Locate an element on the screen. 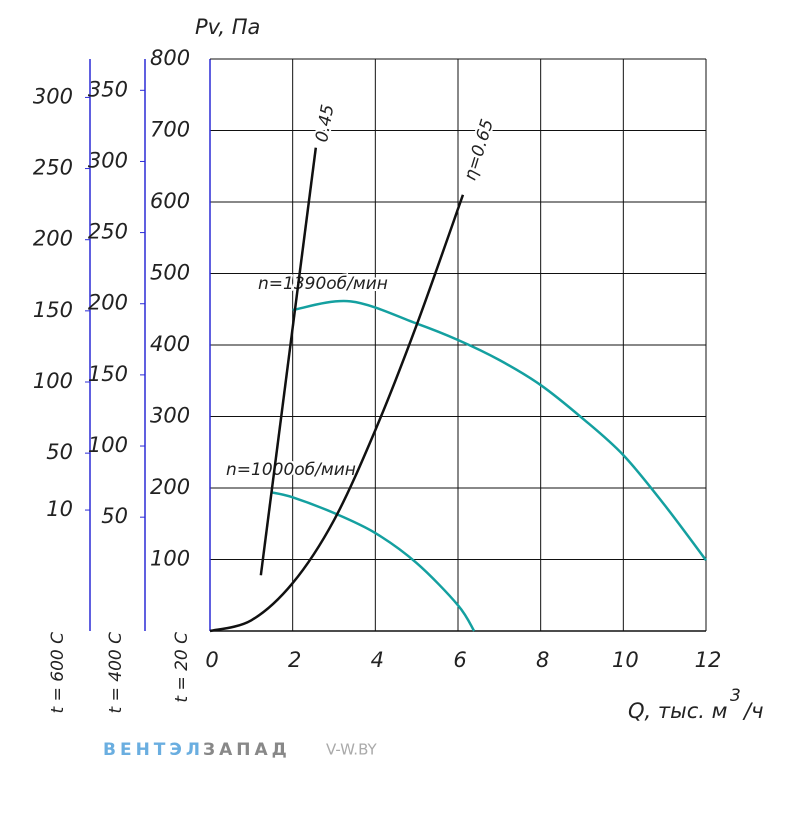  x-tick-label: 10 is located at coordinates (625, 660).